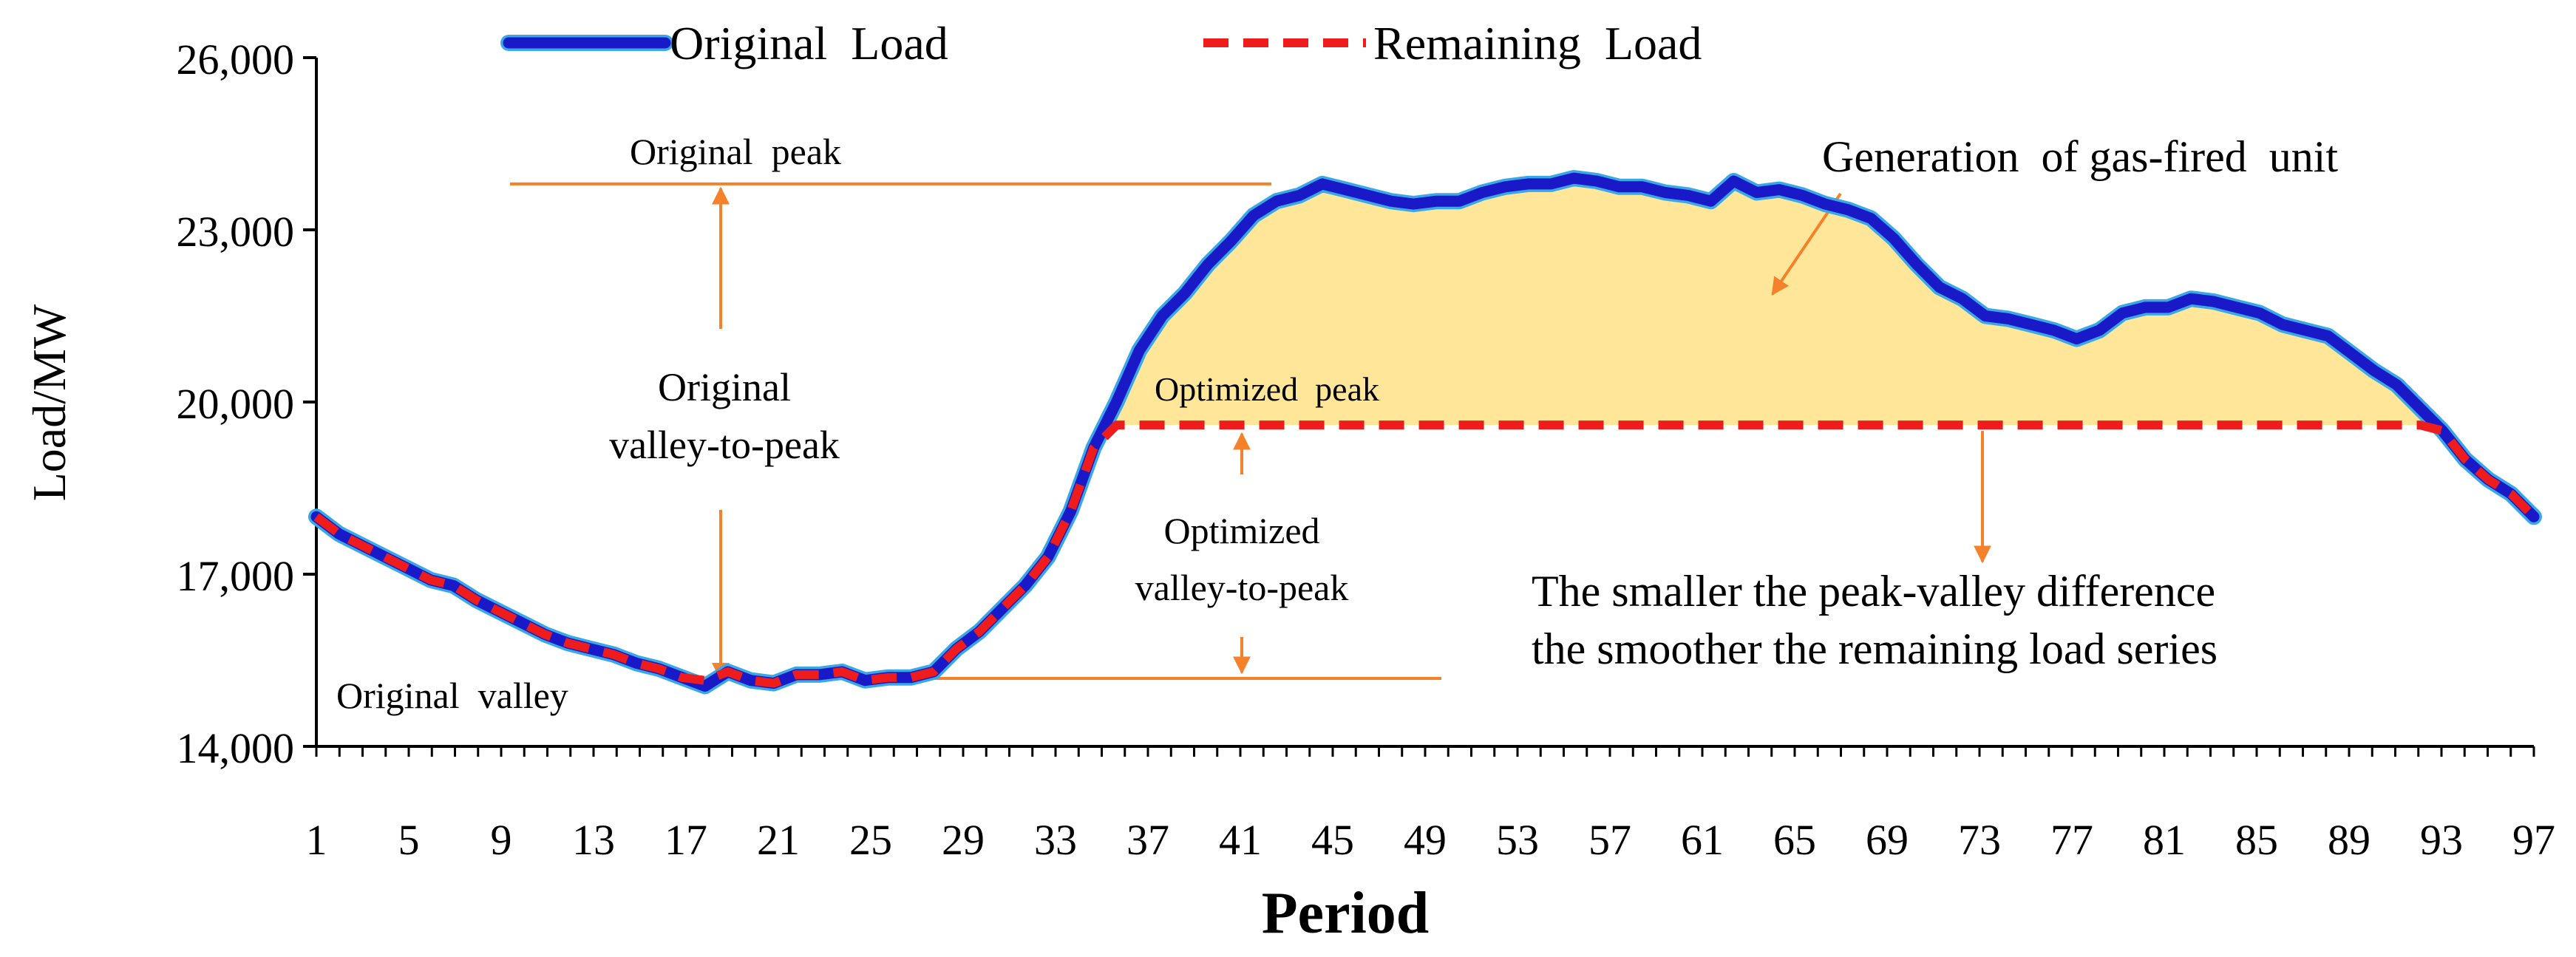 The height and width of the screenshot is (957, 2576). What do you see at coordinates (236, 59) in the screenshot?
I see `y-tick-label: 26,000` at bounding box center [236, 59].